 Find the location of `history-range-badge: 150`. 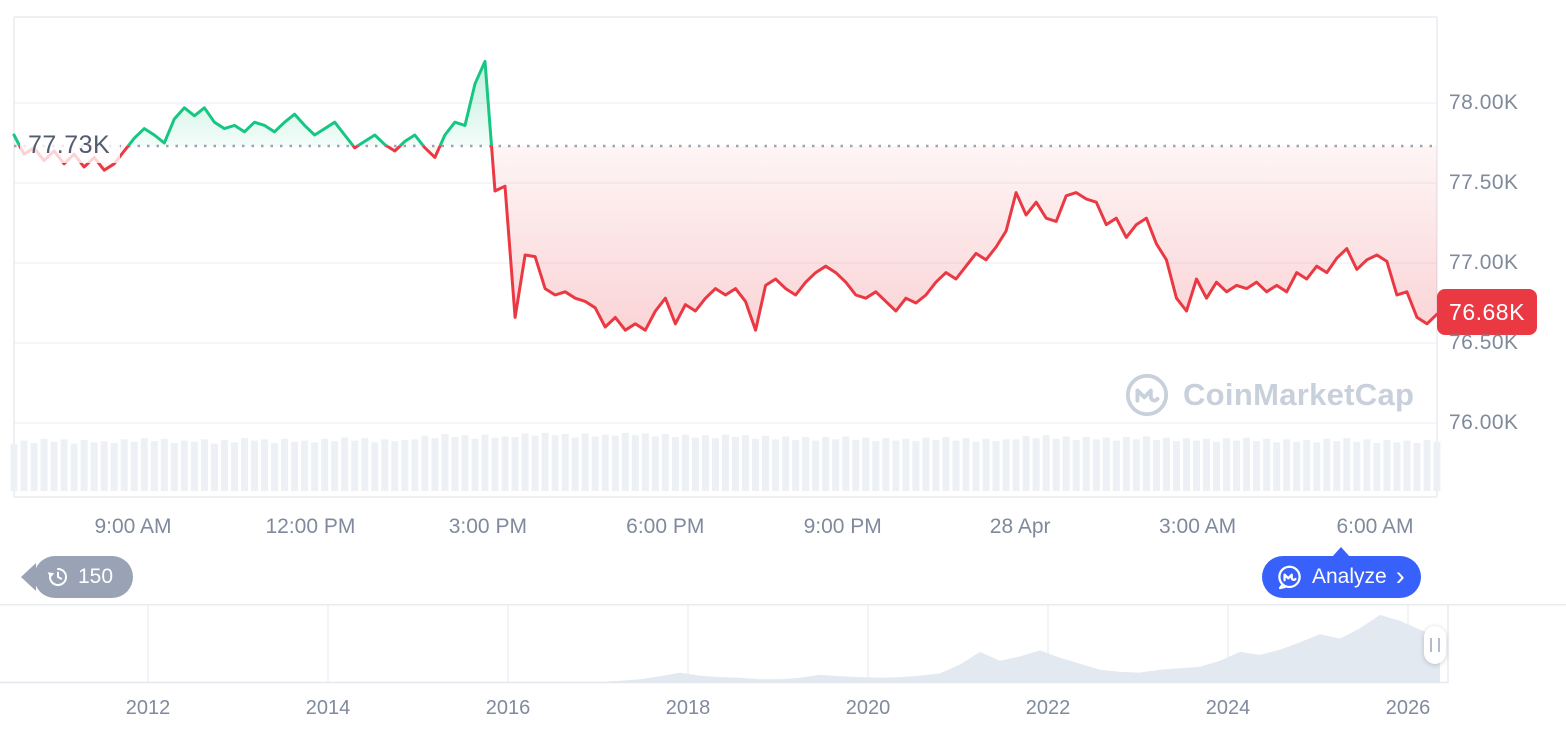

history-range-badge: 150 is located at coordinates (84, 577).